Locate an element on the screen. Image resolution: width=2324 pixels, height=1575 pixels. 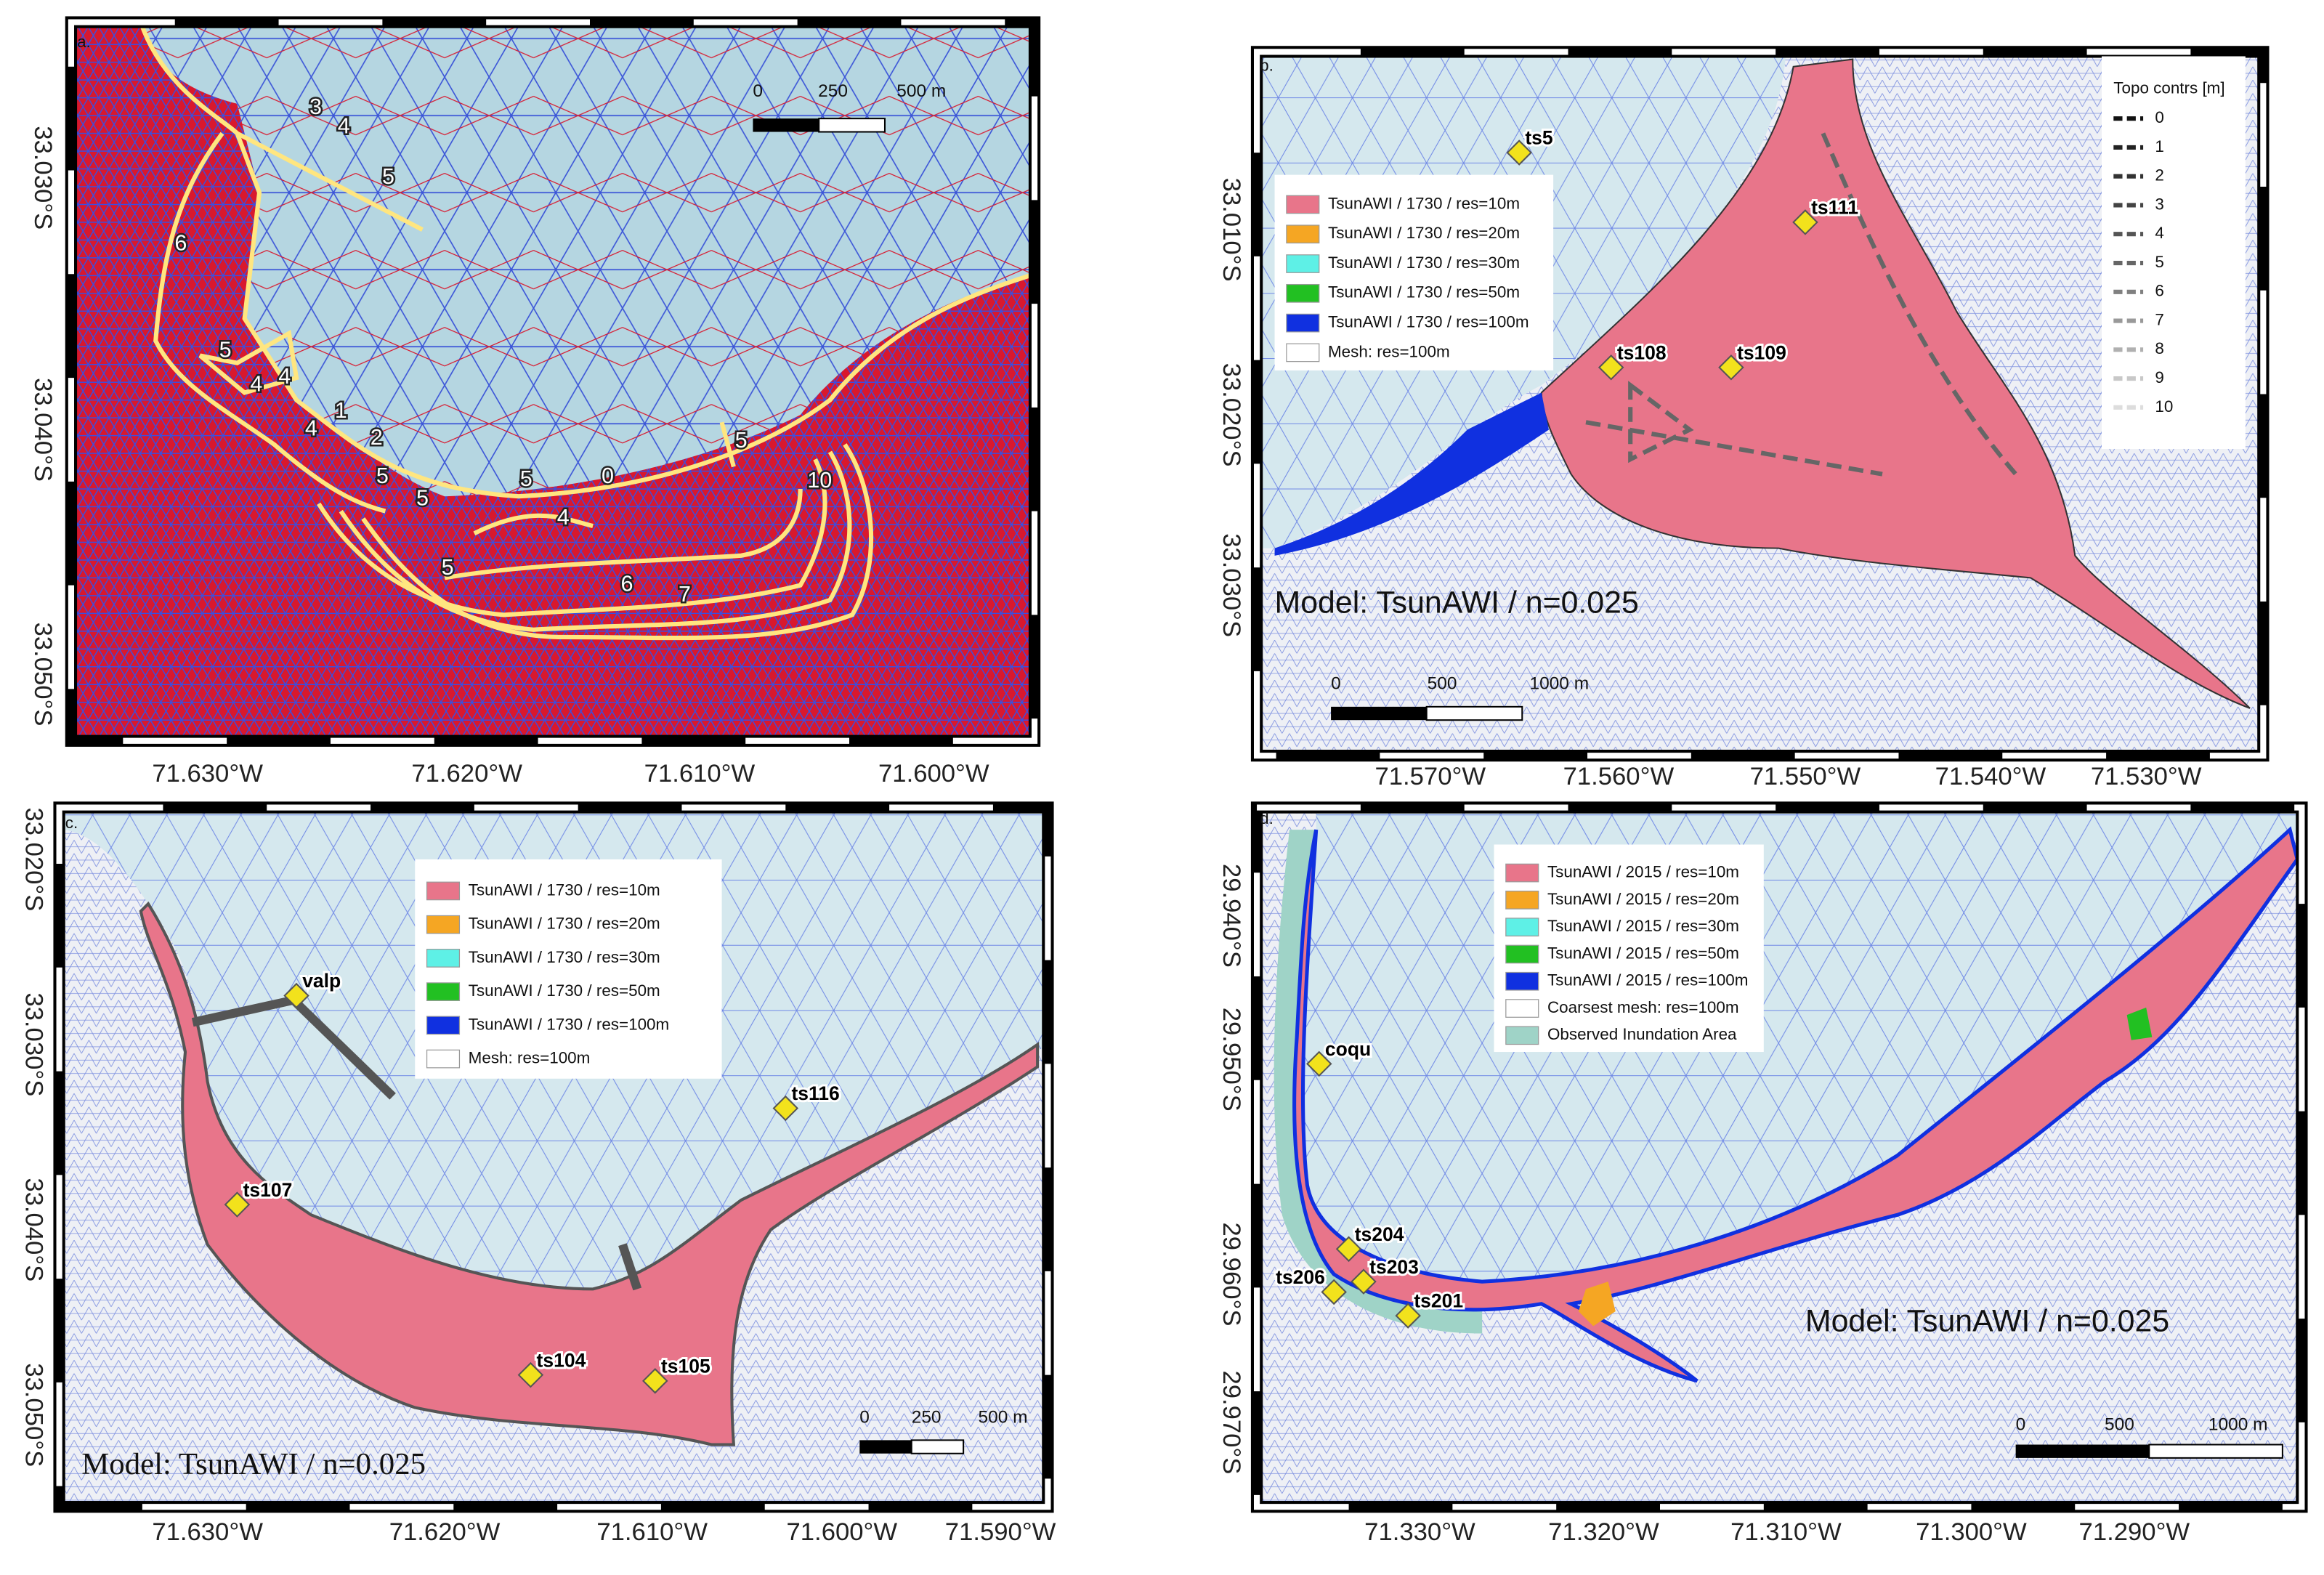
contour-label: 2 is located at coordinates (377, 437).